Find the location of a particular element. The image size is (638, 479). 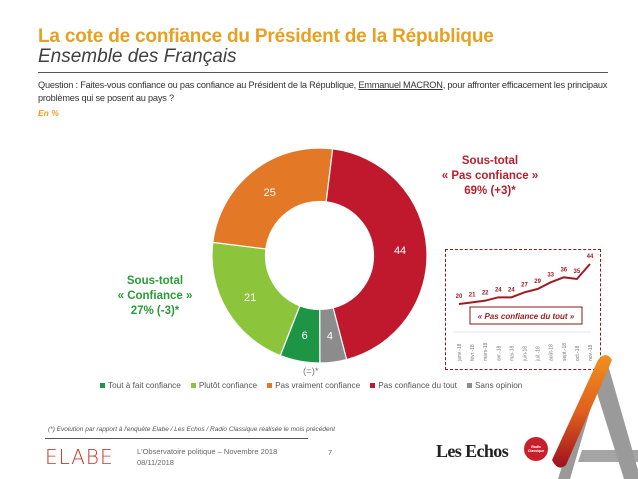

legend-item-pas-vraiment-confiance: Pas vraiment confiance is located at coordinates (313, 385).